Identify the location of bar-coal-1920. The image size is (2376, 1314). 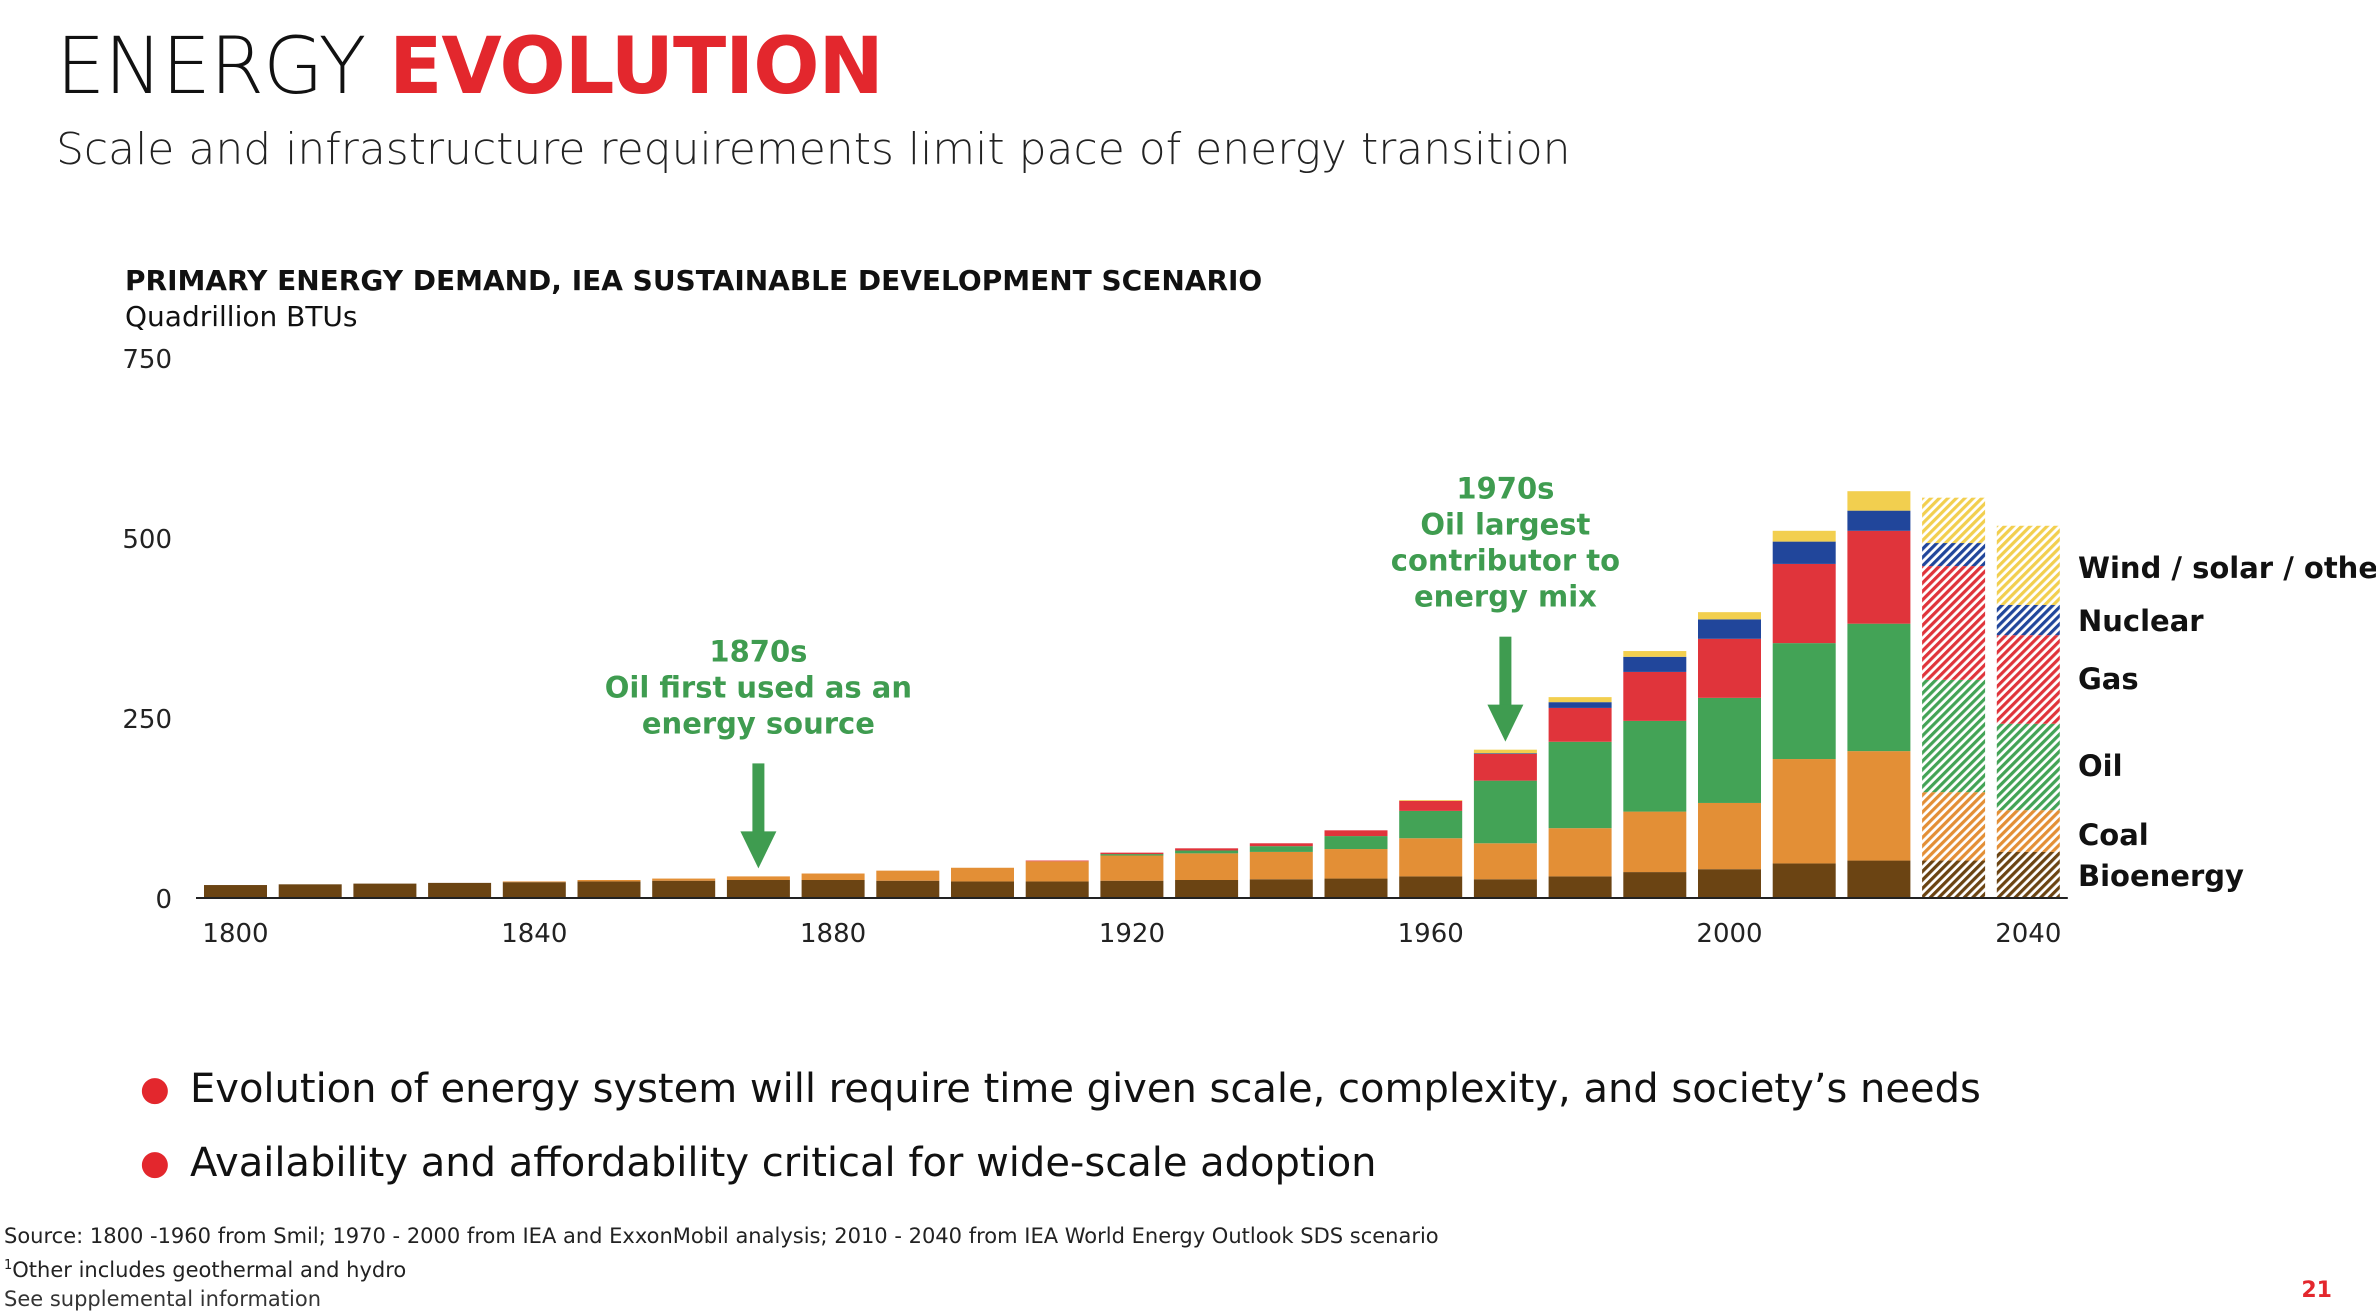
(1132, 868).